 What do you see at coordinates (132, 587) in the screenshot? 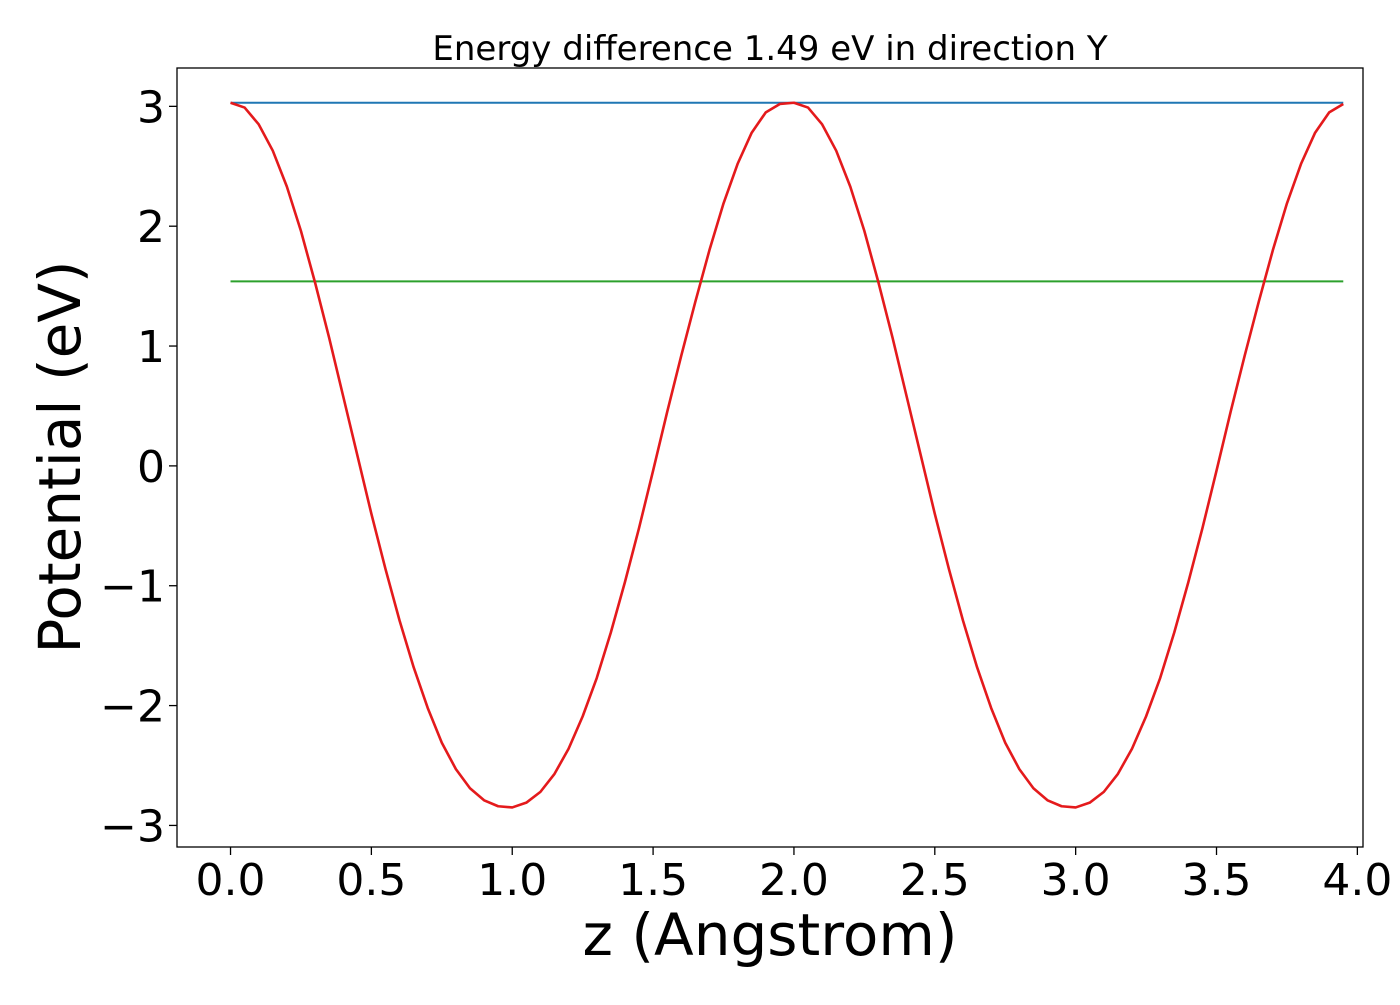
I see `y-tick-label: −1` at bounding box center [132, 587].